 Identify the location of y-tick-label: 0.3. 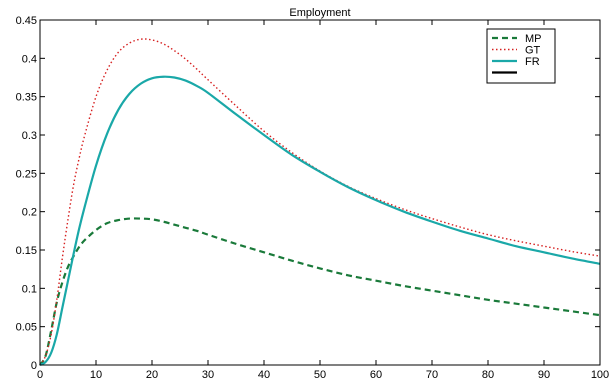
(29, 136).